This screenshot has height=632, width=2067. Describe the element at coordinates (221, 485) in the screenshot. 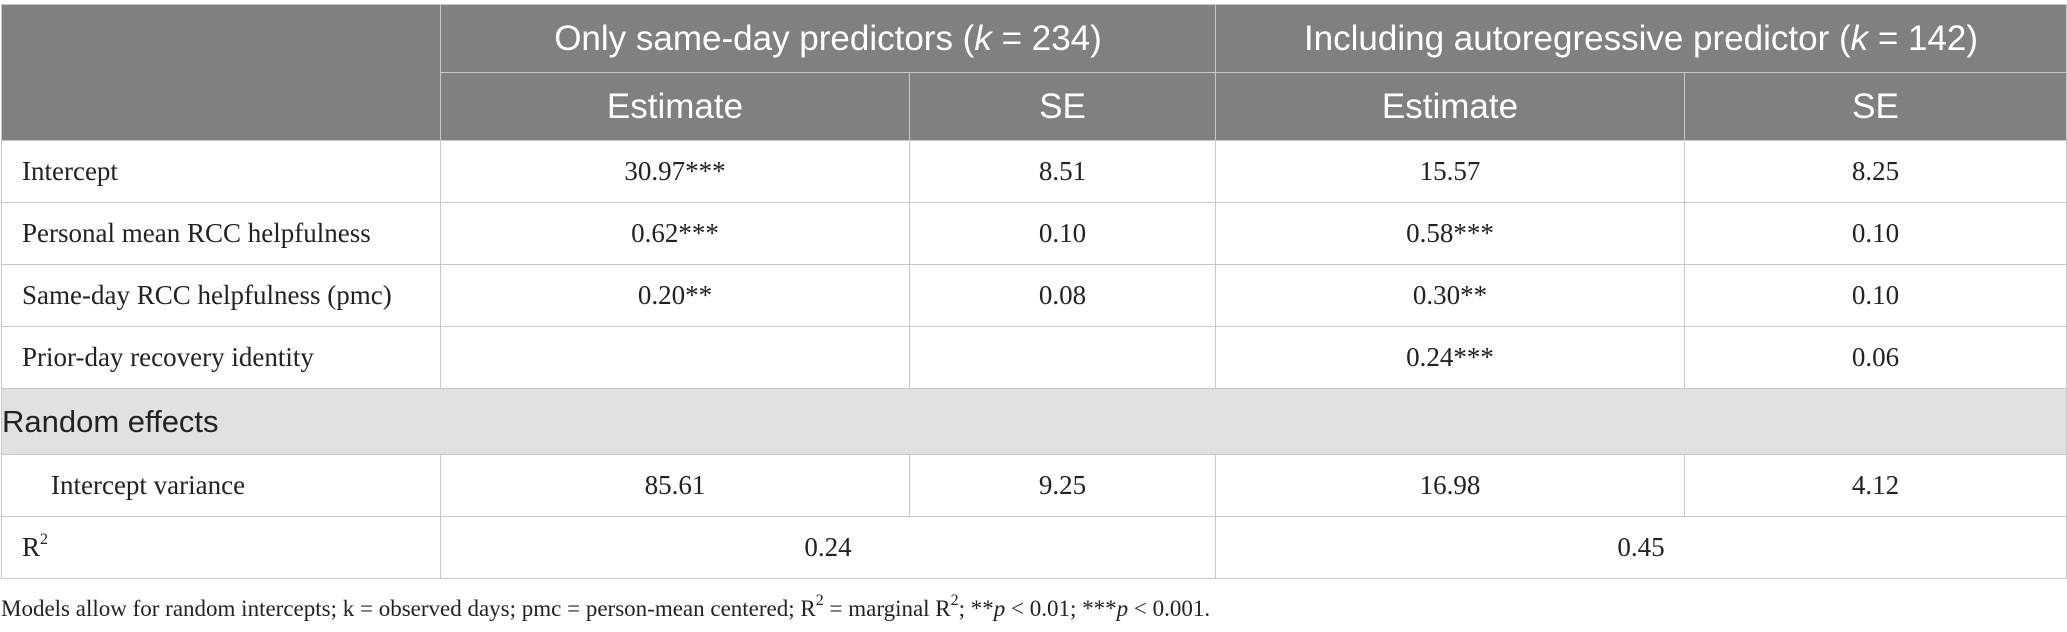

I see `row-label: Intercept variance` at that location.